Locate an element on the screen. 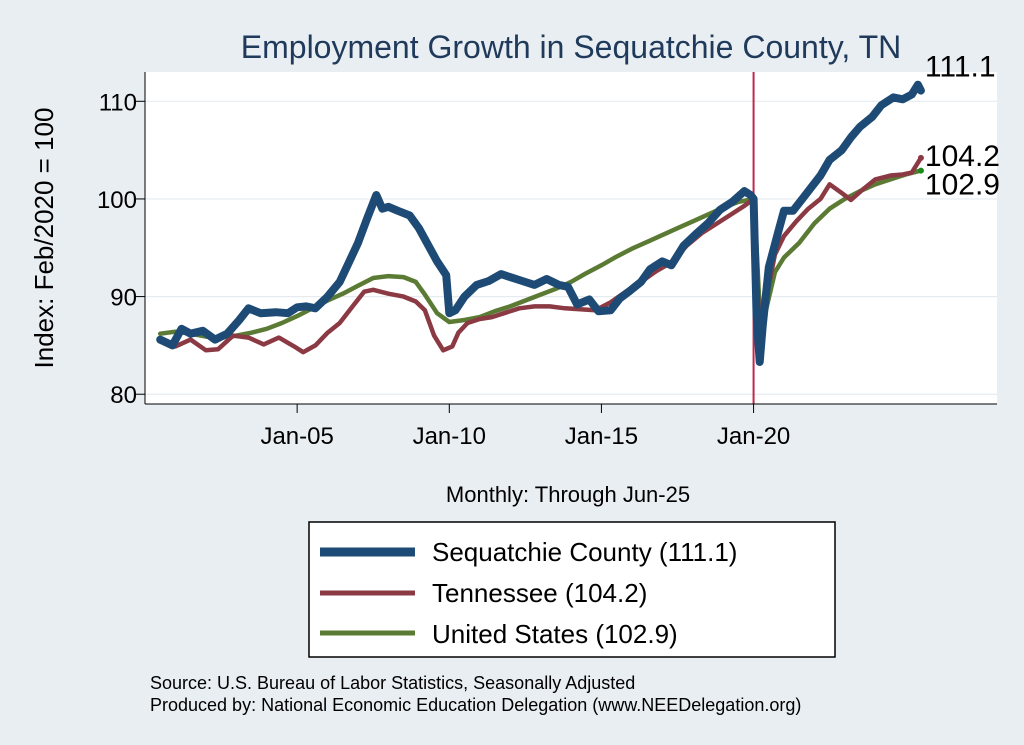  y-axis-label: Index: Feb/2020 = 100 is located at coordinates (44, 238).